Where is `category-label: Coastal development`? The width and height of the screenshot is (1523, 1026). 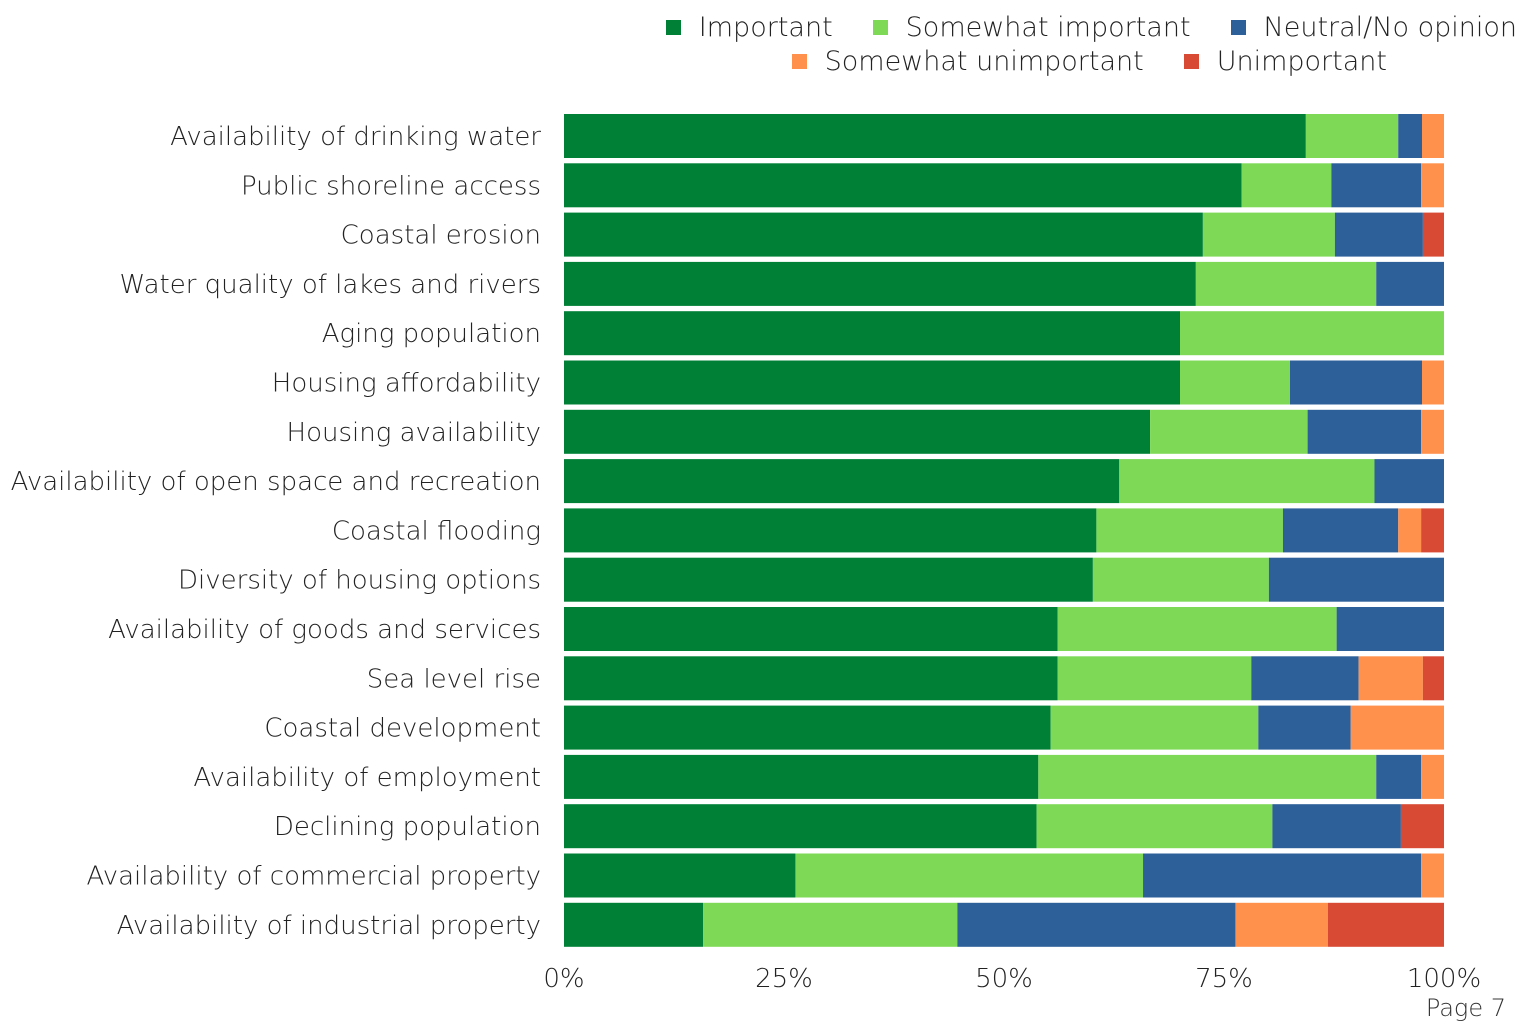
category-label: Coastal development is located at coordinates (402, 729).